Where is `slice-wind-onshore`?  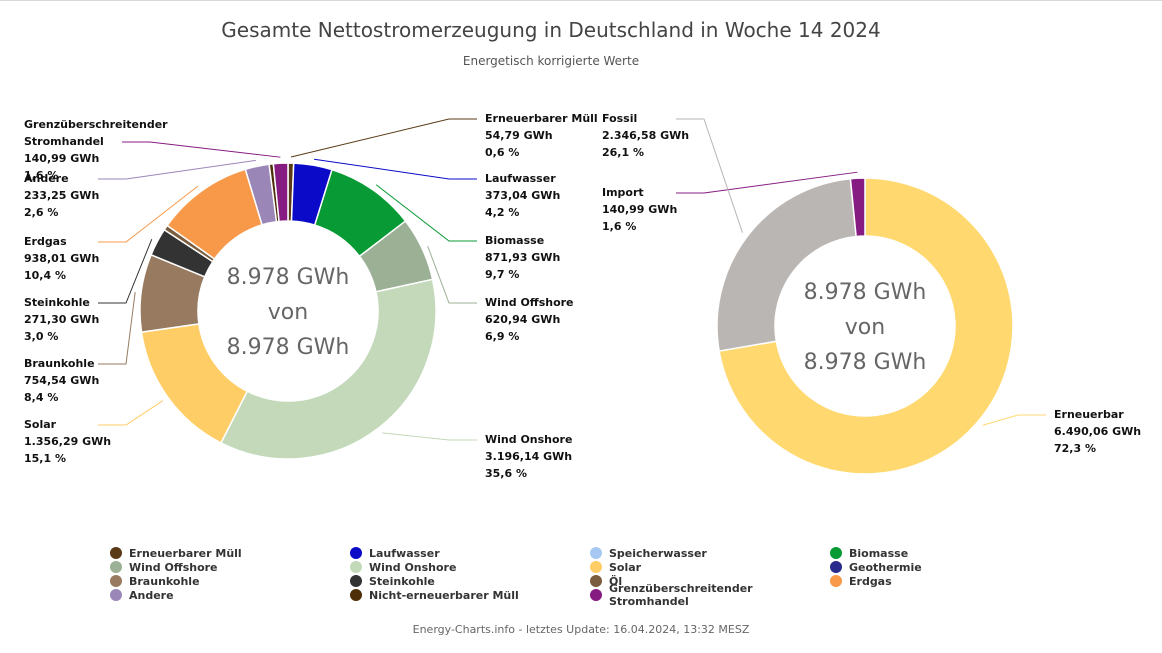
slice-wind-onshore is located at coordinates (328, 369).